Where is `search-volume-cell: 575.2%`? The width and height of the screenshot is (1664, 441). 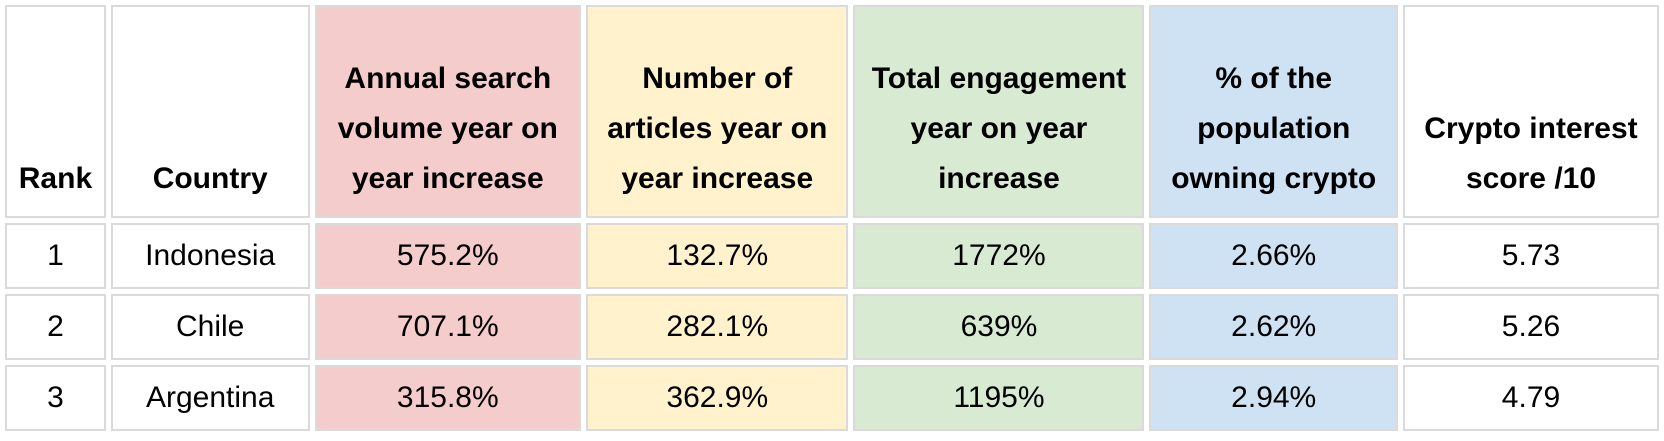 search-volume-cell: 575.2% is located at coordinates (448, 256).